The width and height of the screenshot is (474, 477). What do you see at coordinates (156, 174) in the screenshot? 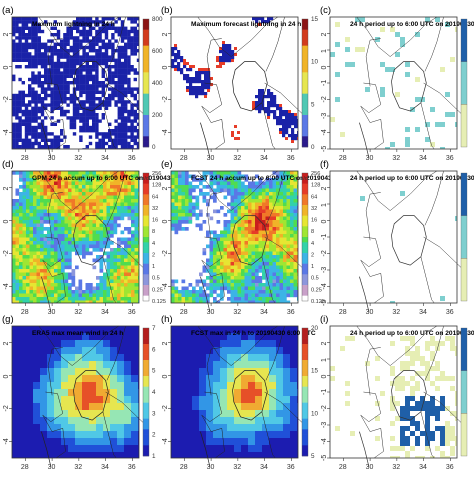
I see `colorbar-tick-label: 256` at bounding box center [156, 174].